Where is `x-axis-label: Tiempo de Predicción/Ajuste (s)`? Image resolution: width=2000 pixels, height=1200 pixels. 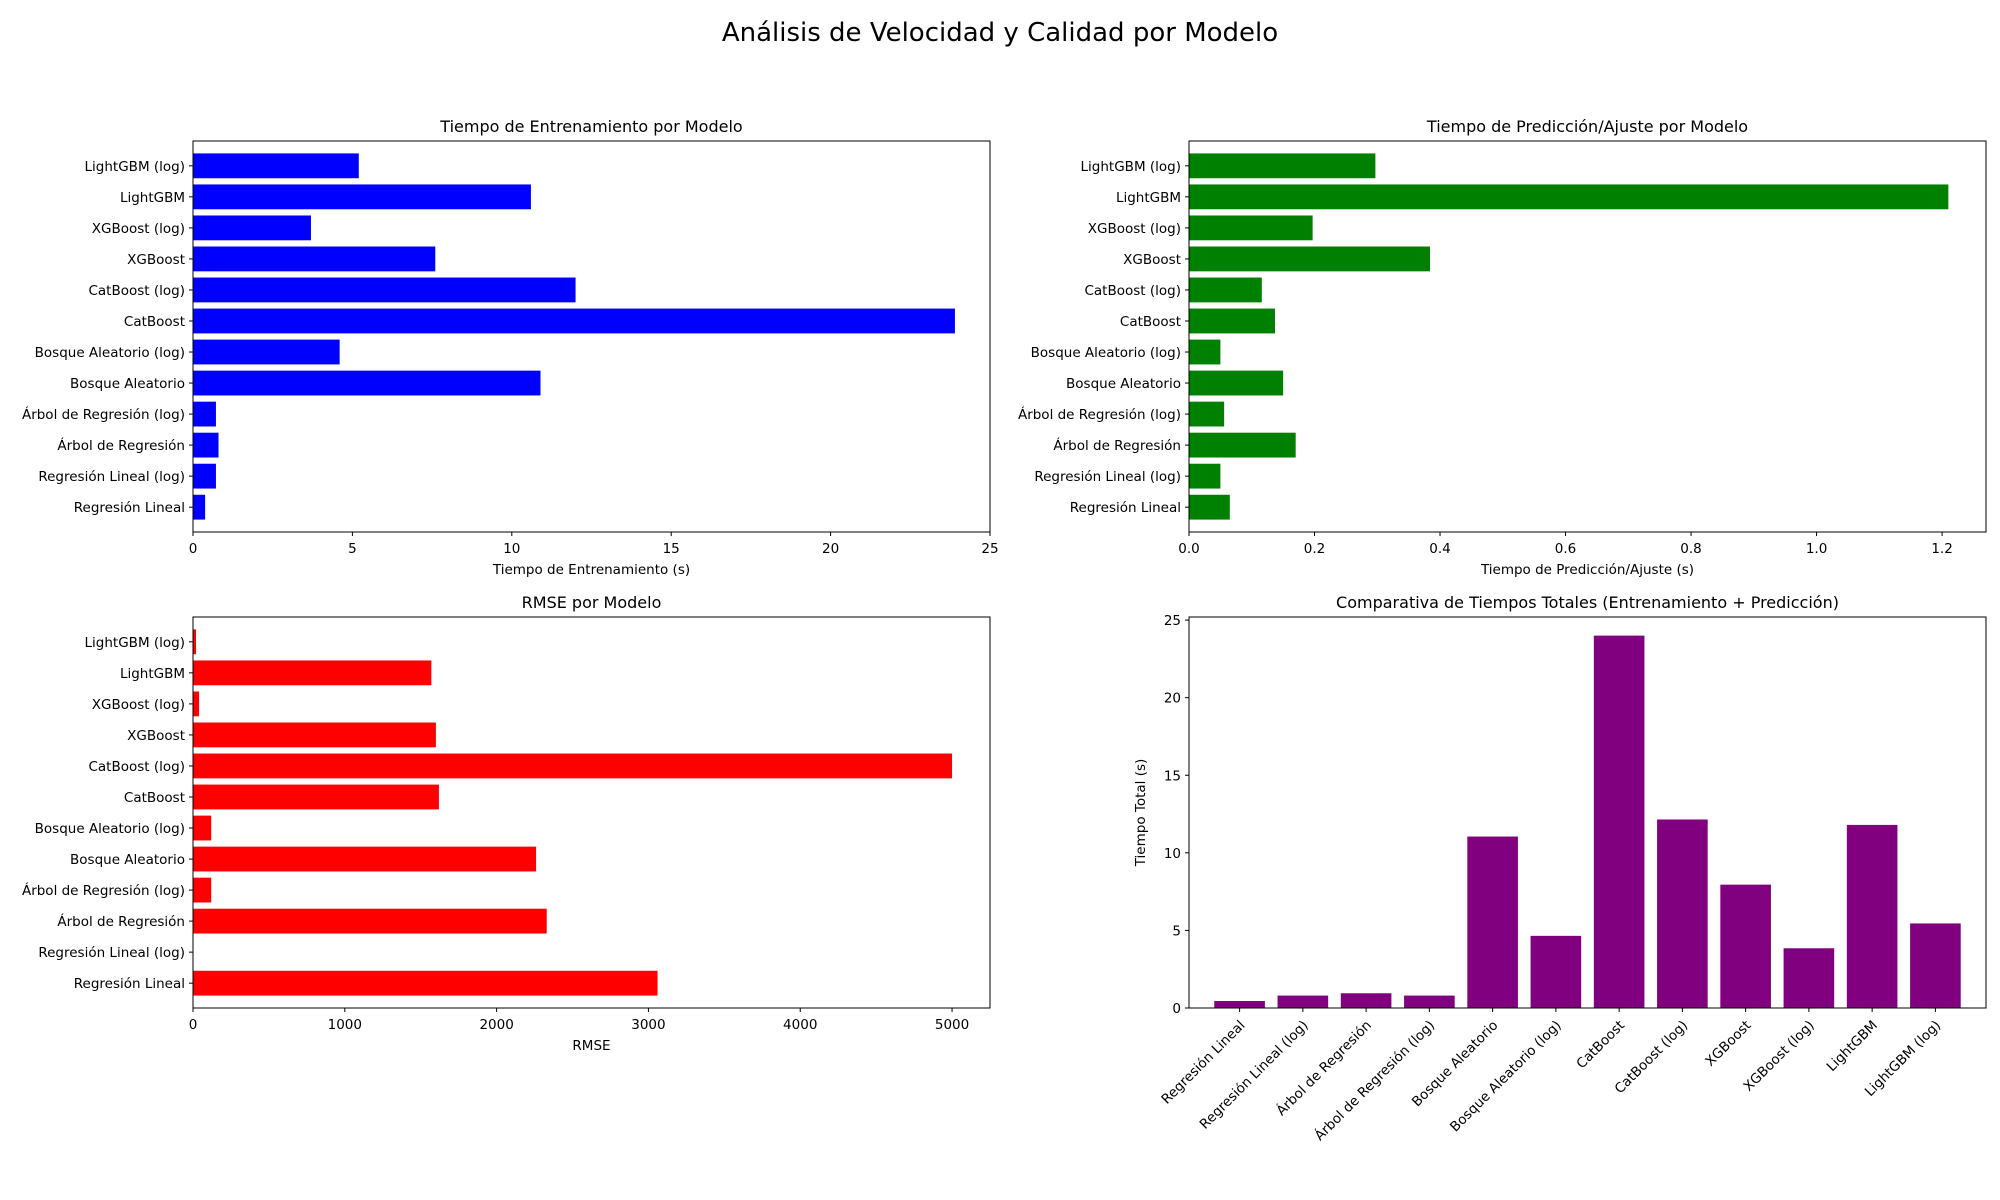
x-axis-label: Tiempo de Predicción/Ajuste (s) is located at coordinates (1587, 570).